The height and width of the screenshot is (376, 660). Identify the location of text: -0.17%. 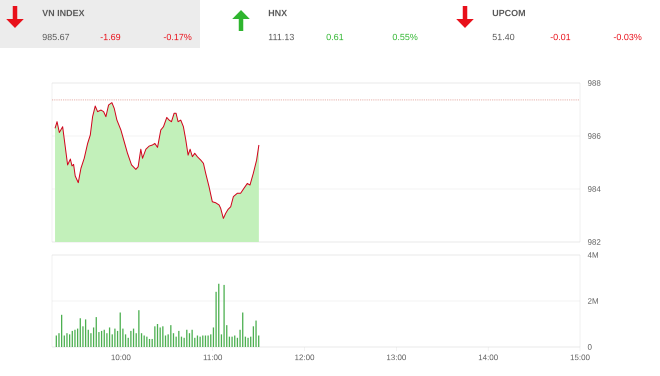
(178, 37).